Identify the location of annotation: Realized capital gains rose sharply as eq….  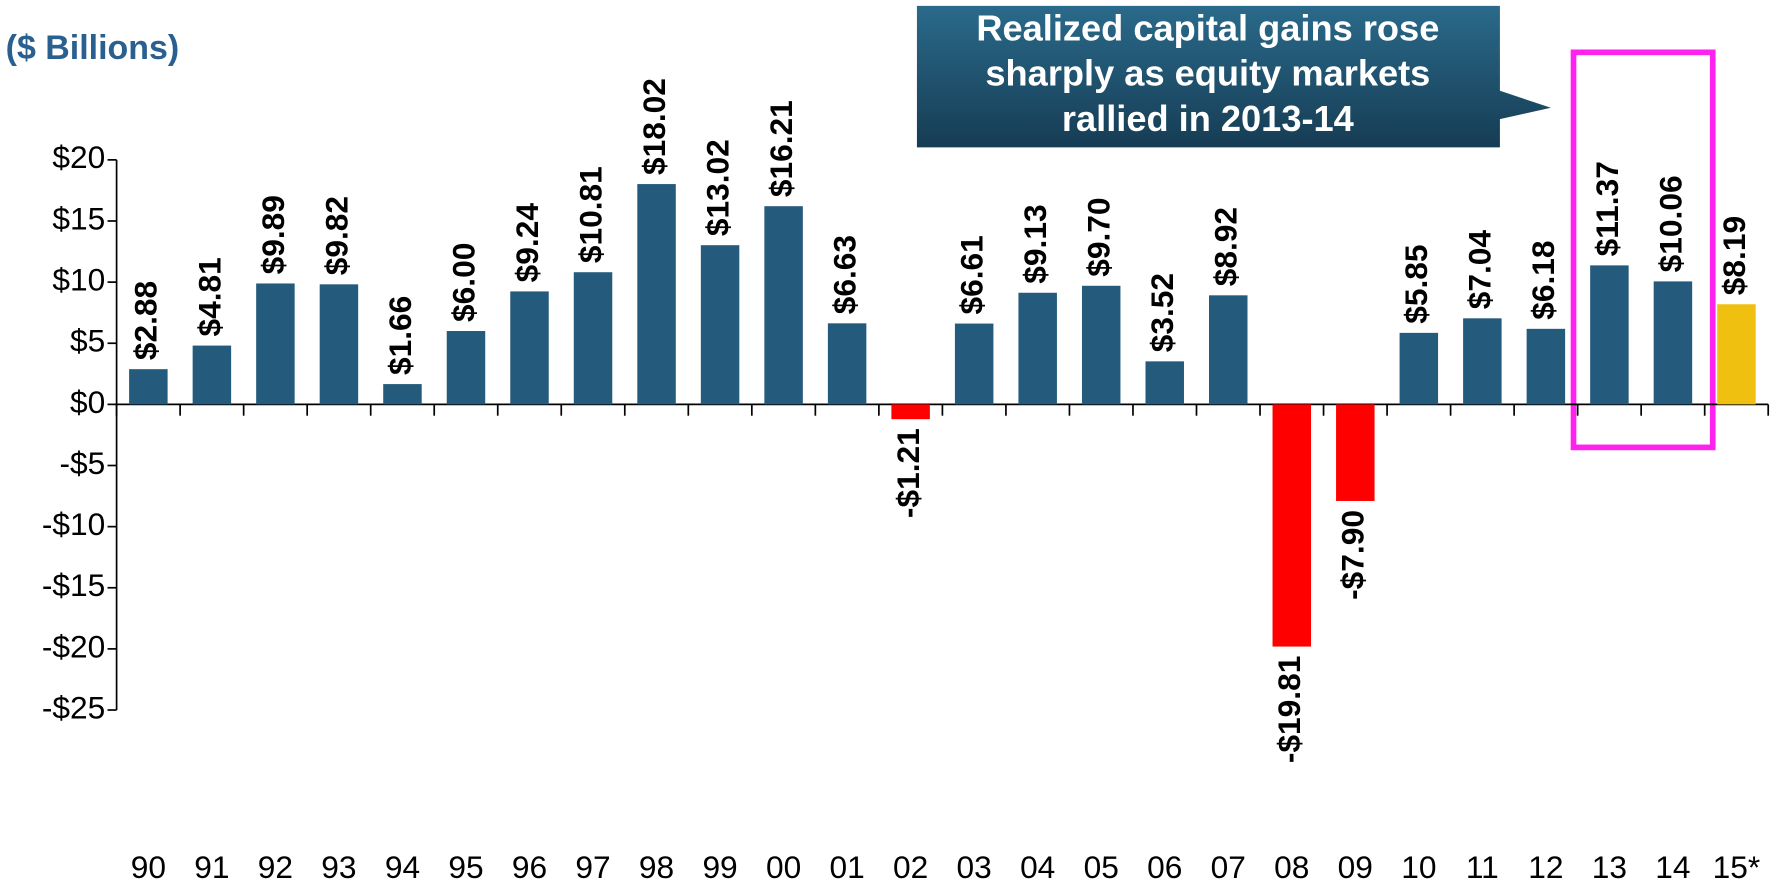
(1207, 73).